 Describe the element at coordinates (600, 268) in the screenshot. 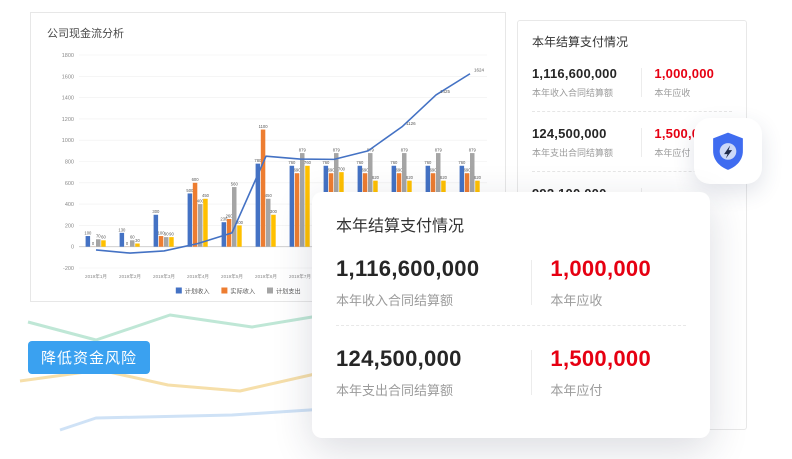

I see `popup-receivable-value: 1,000,000` at that location.